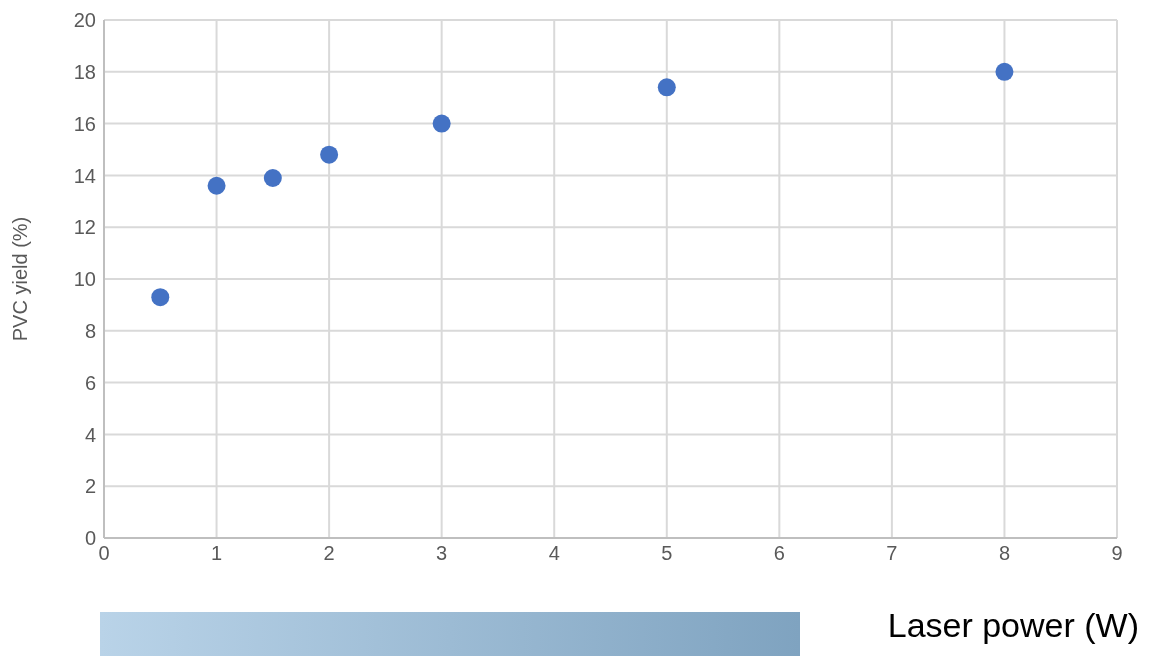 The width and height of the screenshot is (1157, 664). Describe the element at coordinates (84, 279) in the screenshot. I see `y-tick-label: 10` at that location.